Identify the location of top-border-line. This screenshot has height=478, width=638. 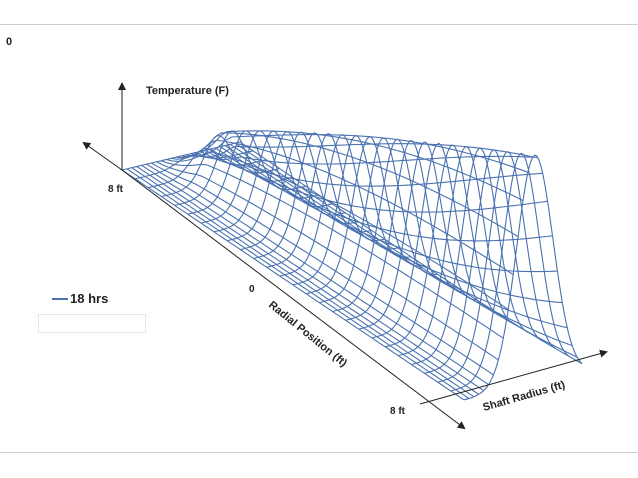
(319, 24).